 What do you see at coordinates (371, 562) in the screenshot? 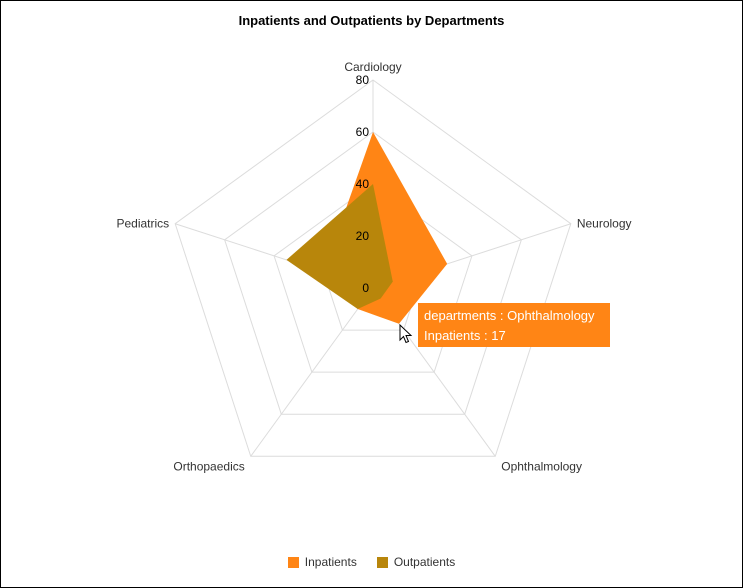
I see `chart-legend: Inpatients Outpatients` at bounding box center [371, 562].